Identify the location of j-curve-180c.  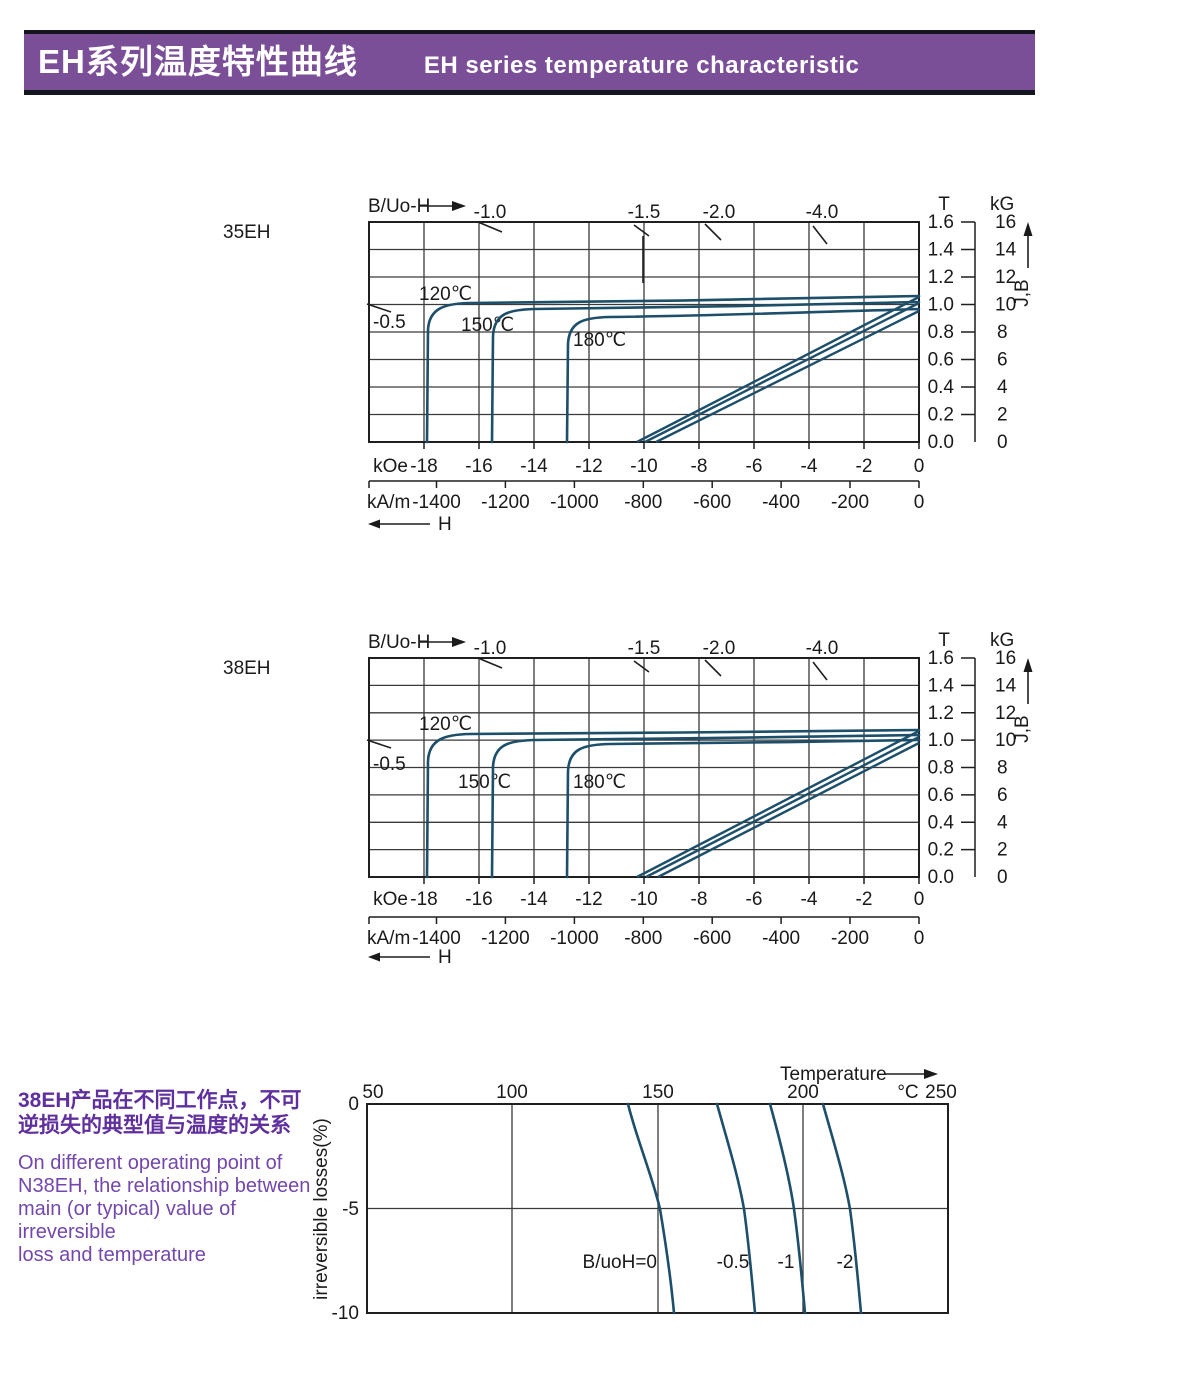
(743, 375).